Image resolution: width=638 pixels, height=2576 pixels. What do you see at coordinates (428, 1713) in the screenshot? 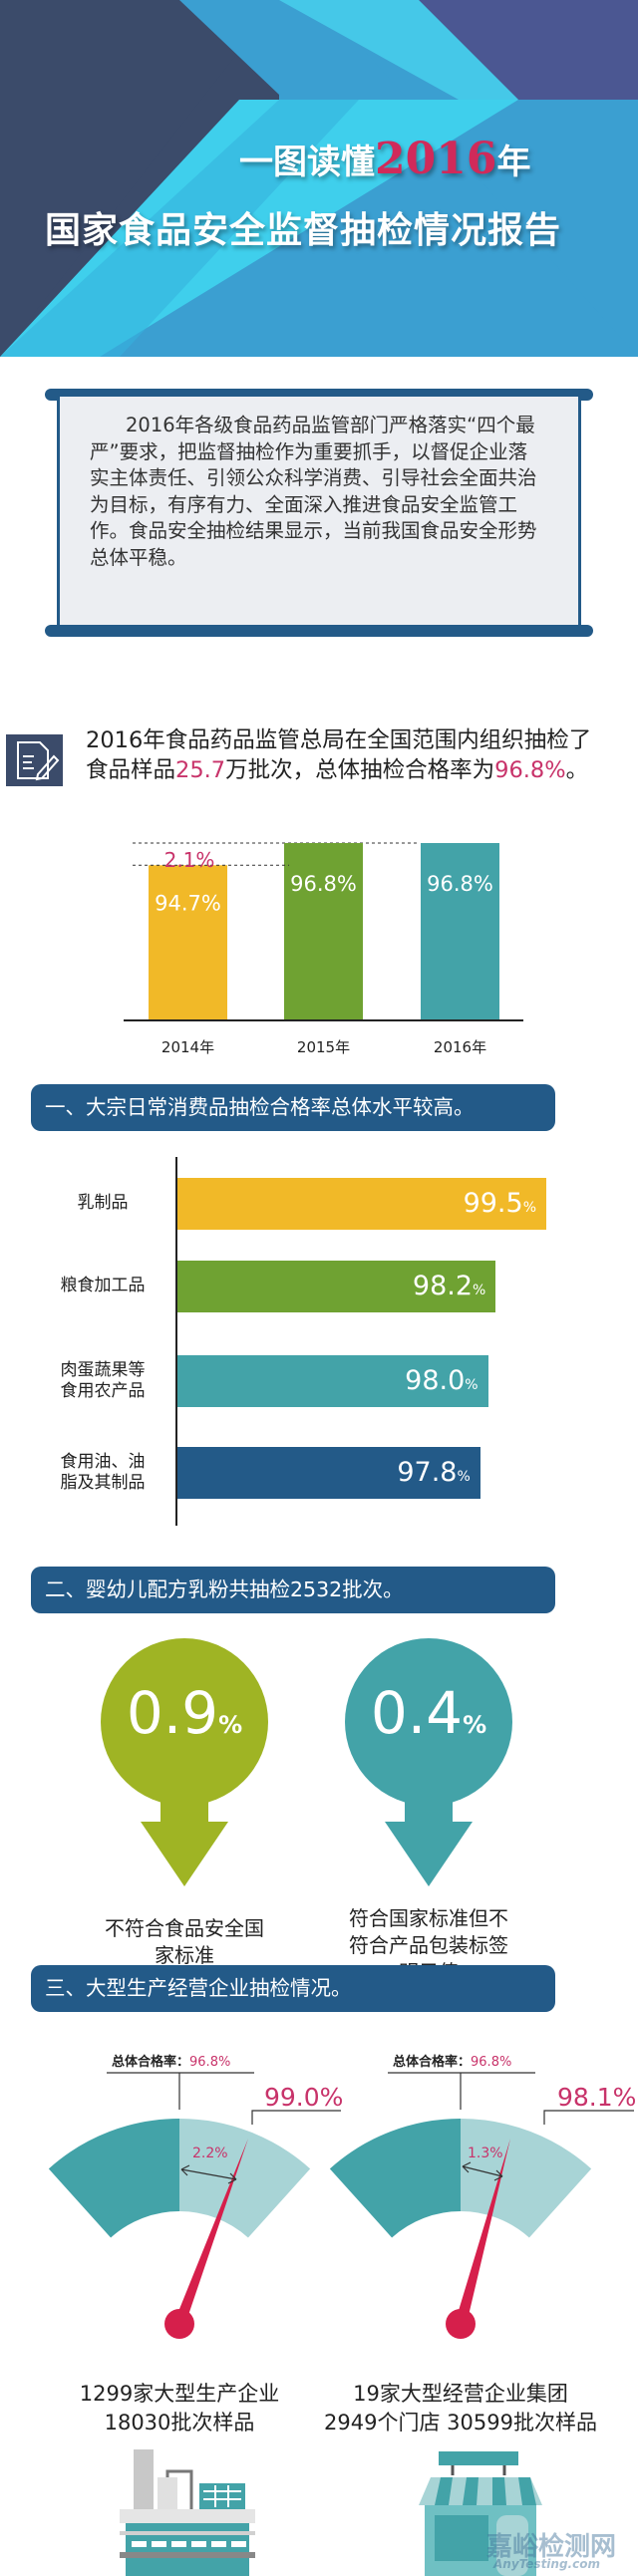
I see `drop-value: 0.4%` at bounding box center [428, 1713].